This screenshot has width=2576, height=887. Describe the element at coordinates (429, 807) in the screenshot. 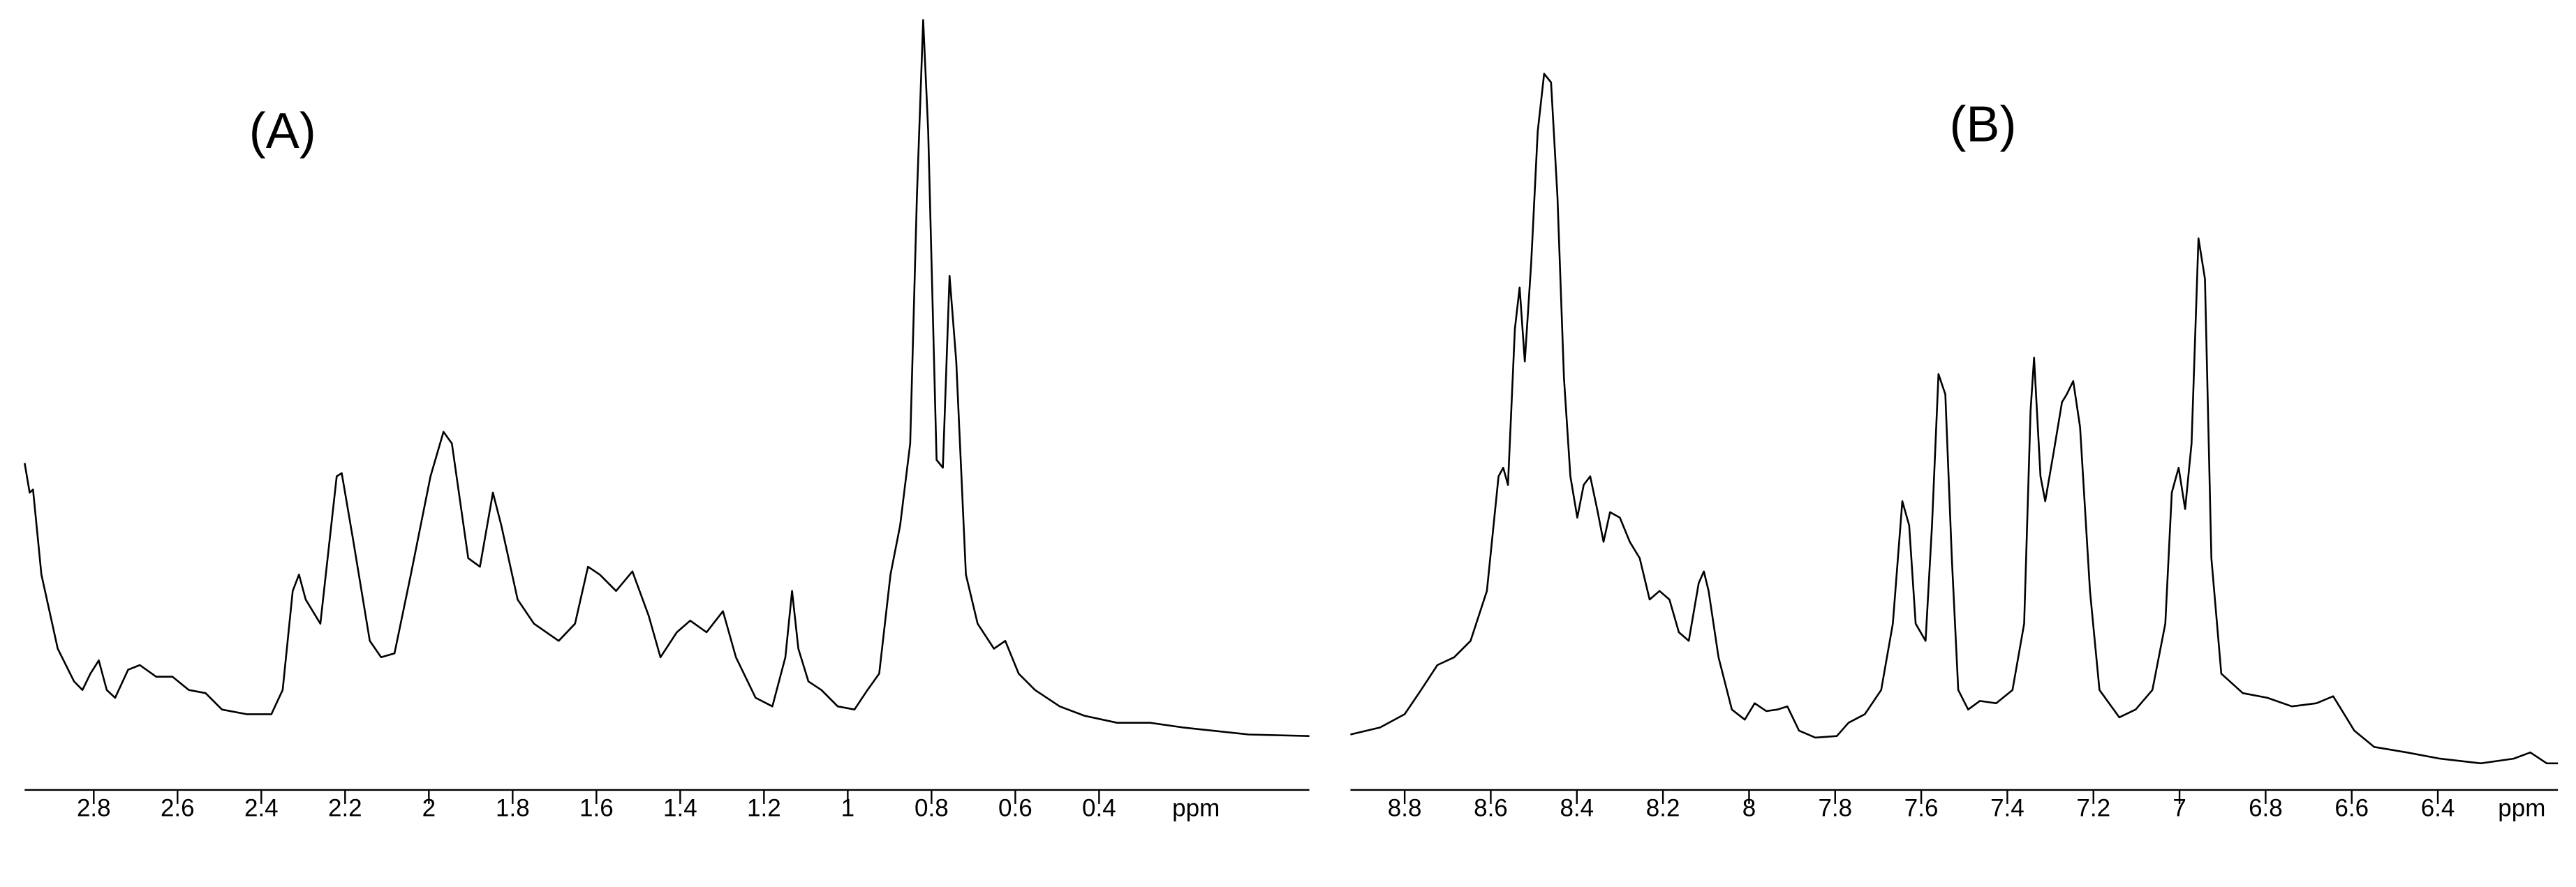

I see `x-tick-label: 2` at that location.